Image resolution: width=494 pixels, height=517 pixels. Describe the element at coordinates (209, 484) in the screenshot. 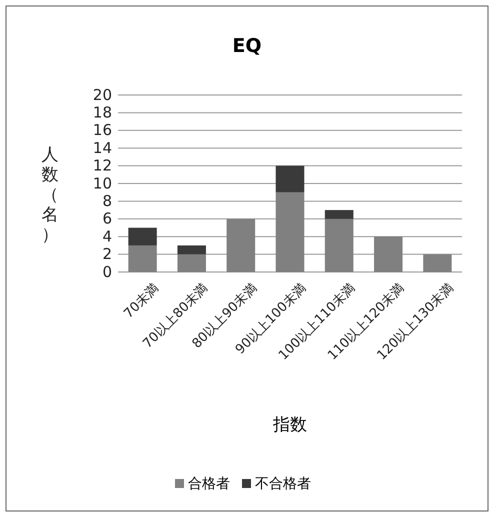

I see `legend-label: 合格者` at that location.